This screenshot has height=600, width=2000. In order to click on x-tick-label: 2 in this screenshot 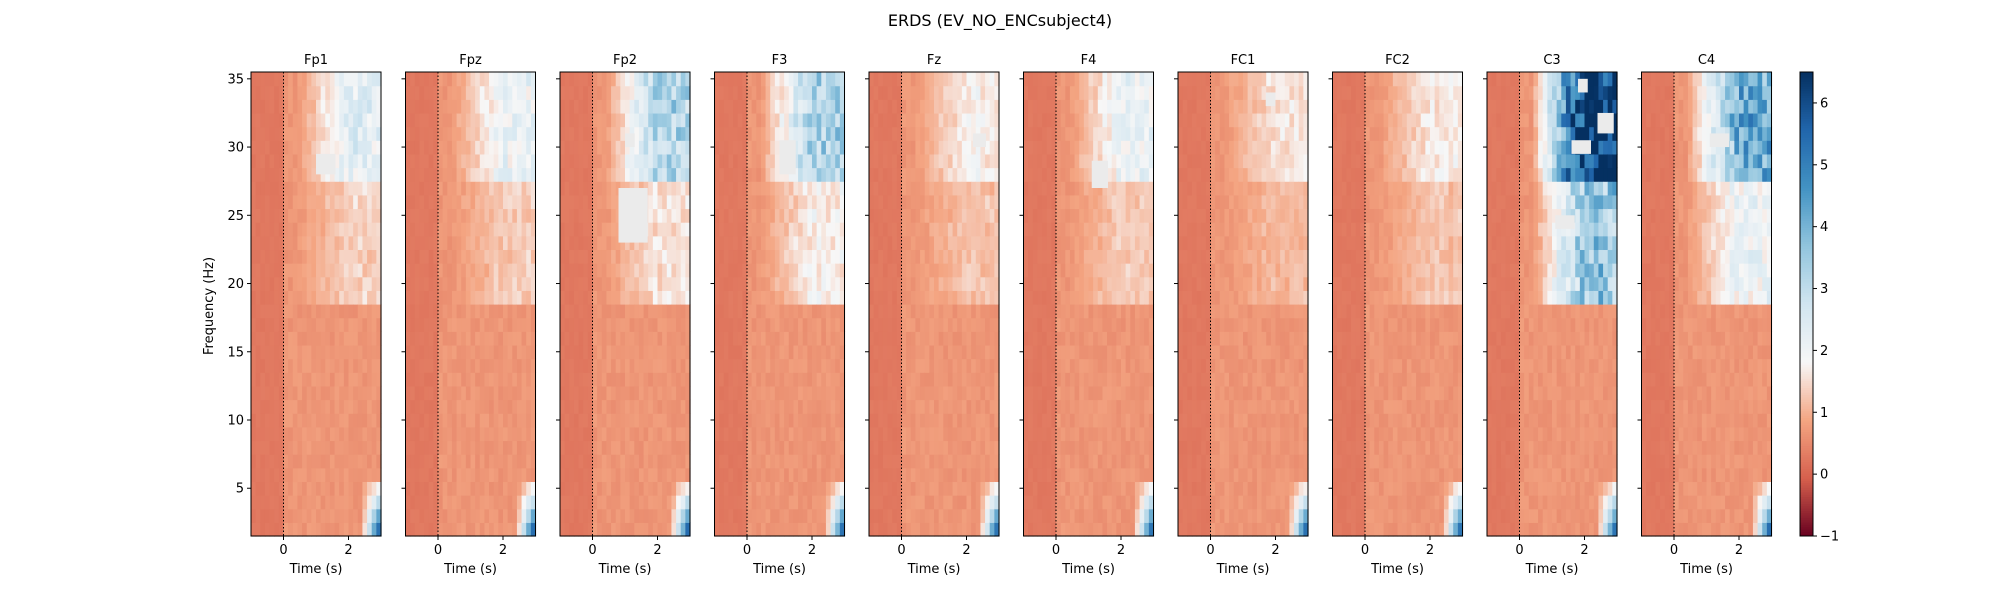, I will do `click(503, 550)`.